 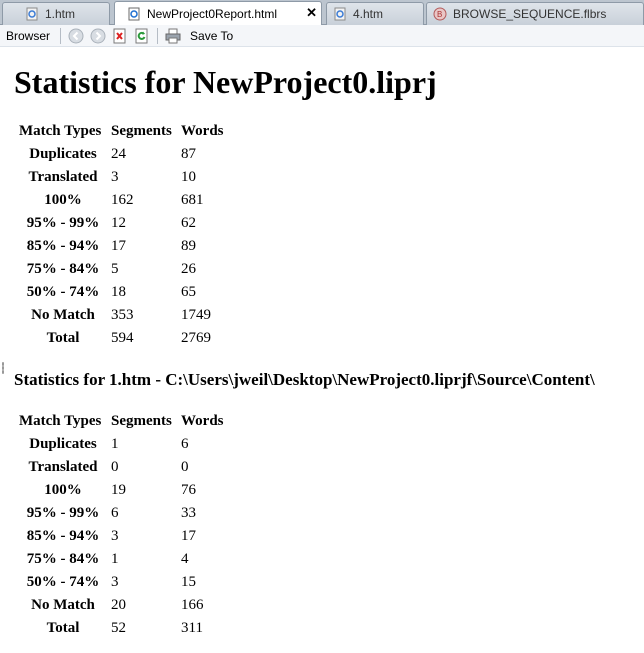 I want to click on table-row: No Match 353 1749, so click(x=125, y=315).